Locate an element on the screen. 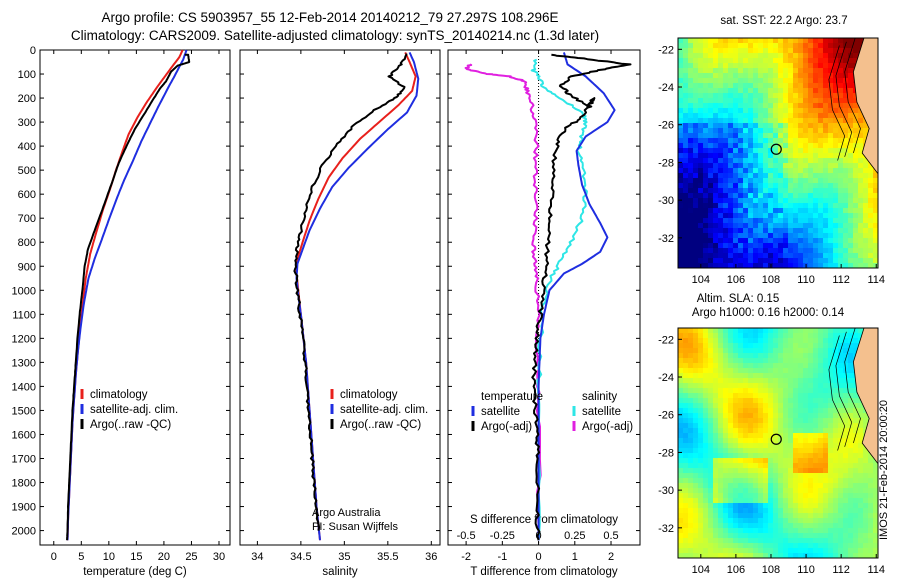  x-tick-label: 34 is located at coordinates (257, 557).